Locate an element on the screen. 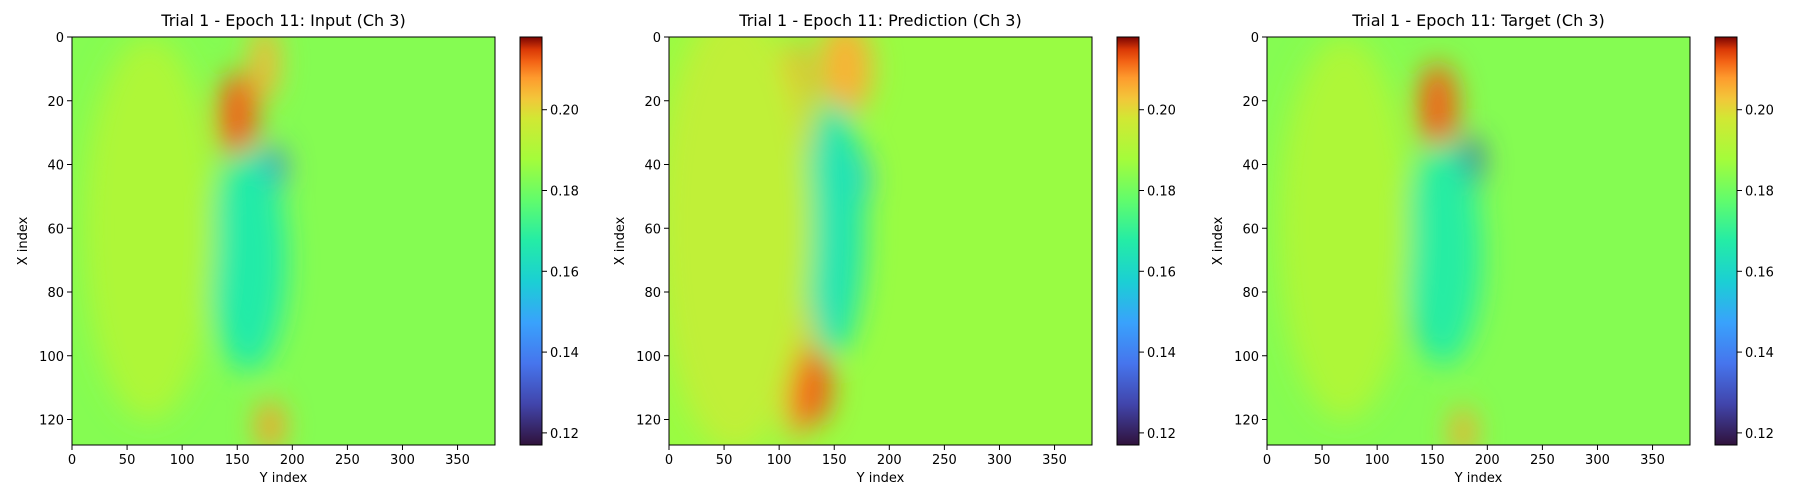 This screenshot has width=1800, height=500. chart-title: Trial 1 - Epoch 11: Prediction (Ch 3) is located at coordinates (879, 20).